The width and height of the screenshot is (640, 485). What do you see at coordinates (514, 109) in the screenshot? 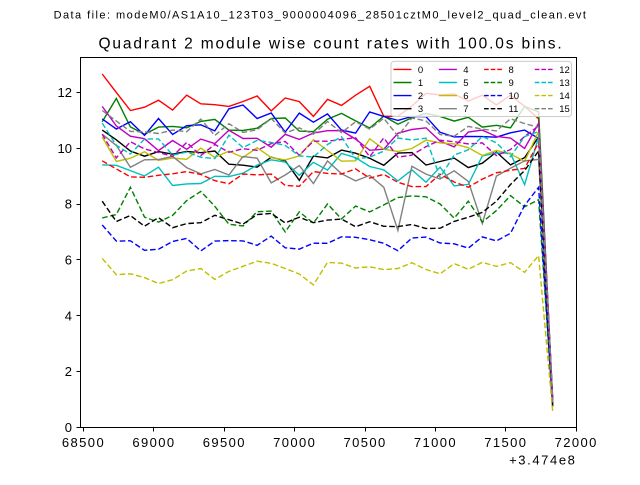
I see `svg-text: 11` at bounding box center [514, 109].